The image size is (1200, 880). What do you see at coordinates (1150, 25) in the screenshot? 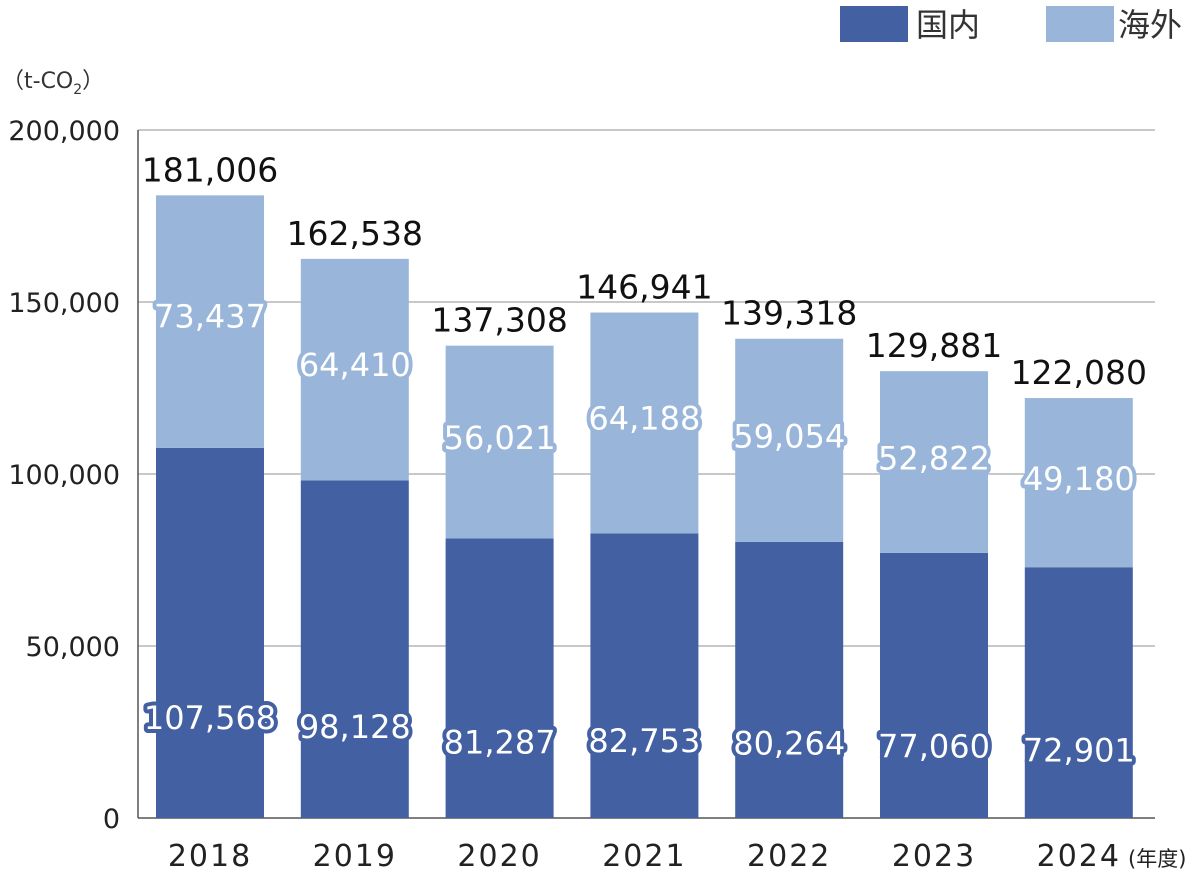
I see `legend-label-overseas: 海外` at bounding box center [1150, 25].